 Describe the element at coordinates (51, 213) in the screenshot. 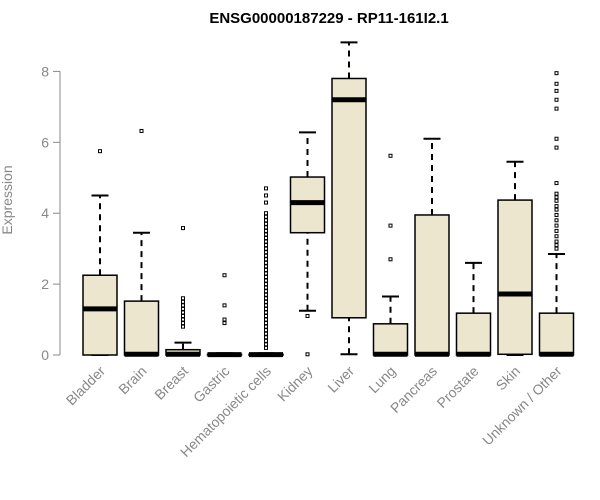

I see `y-axis: 0 2 4 6 8` at that location.